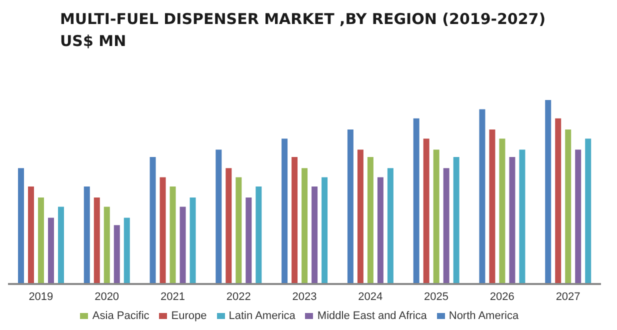 Image resolution: width=617 pixels, height=330 pixels. Describe the element at coordinates (568, 296) in the screenshot. I see `x-tick-label: 2027` at that location.